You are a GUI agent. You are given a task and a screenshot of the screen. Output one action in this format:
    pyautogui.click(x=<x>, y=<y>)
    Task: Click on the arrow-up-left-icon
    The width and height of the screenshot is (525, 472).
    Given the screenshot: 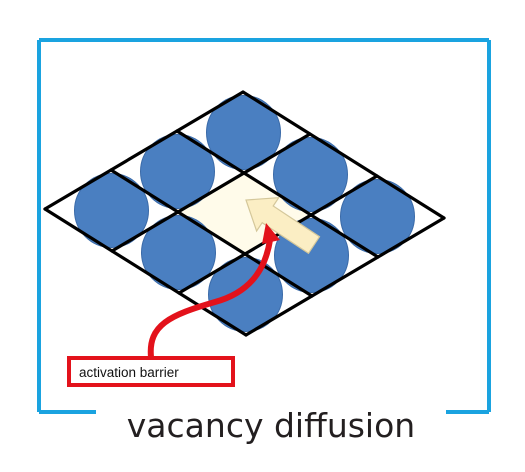 What is the action you would take?
    pyautogui.click(x=283, y=226)
    